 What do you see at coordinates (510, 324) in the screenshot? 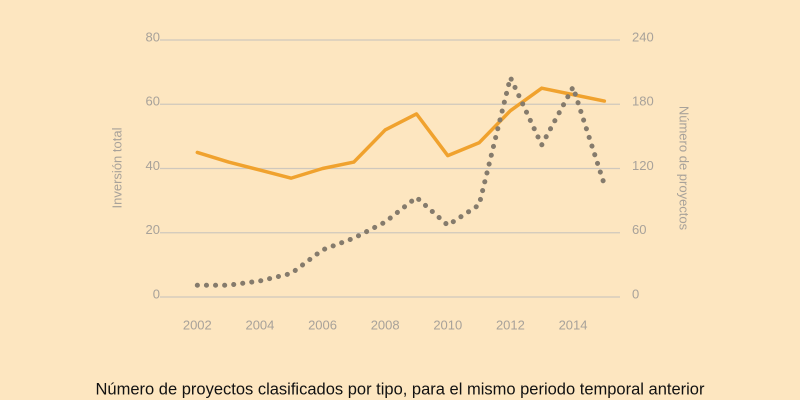
I see `x-tick-label: 2012` at bounding box center [510, 324].